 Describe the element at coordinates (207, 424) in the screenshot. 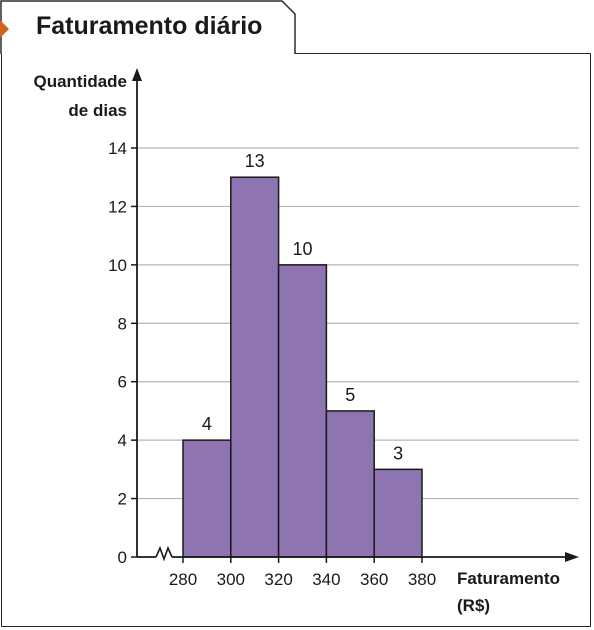

I see `data-label-280-300: 4` at that location.